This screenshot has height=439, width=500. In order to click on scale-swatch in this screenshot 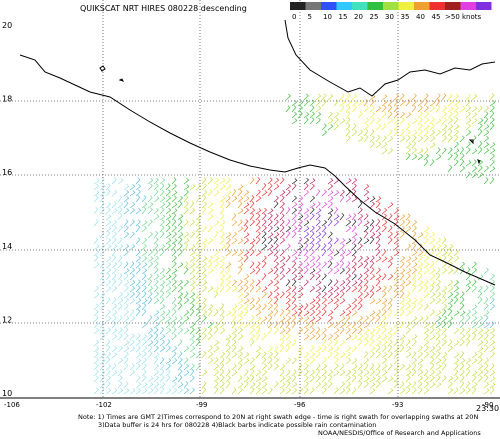, I will do `click(453, 6)`.